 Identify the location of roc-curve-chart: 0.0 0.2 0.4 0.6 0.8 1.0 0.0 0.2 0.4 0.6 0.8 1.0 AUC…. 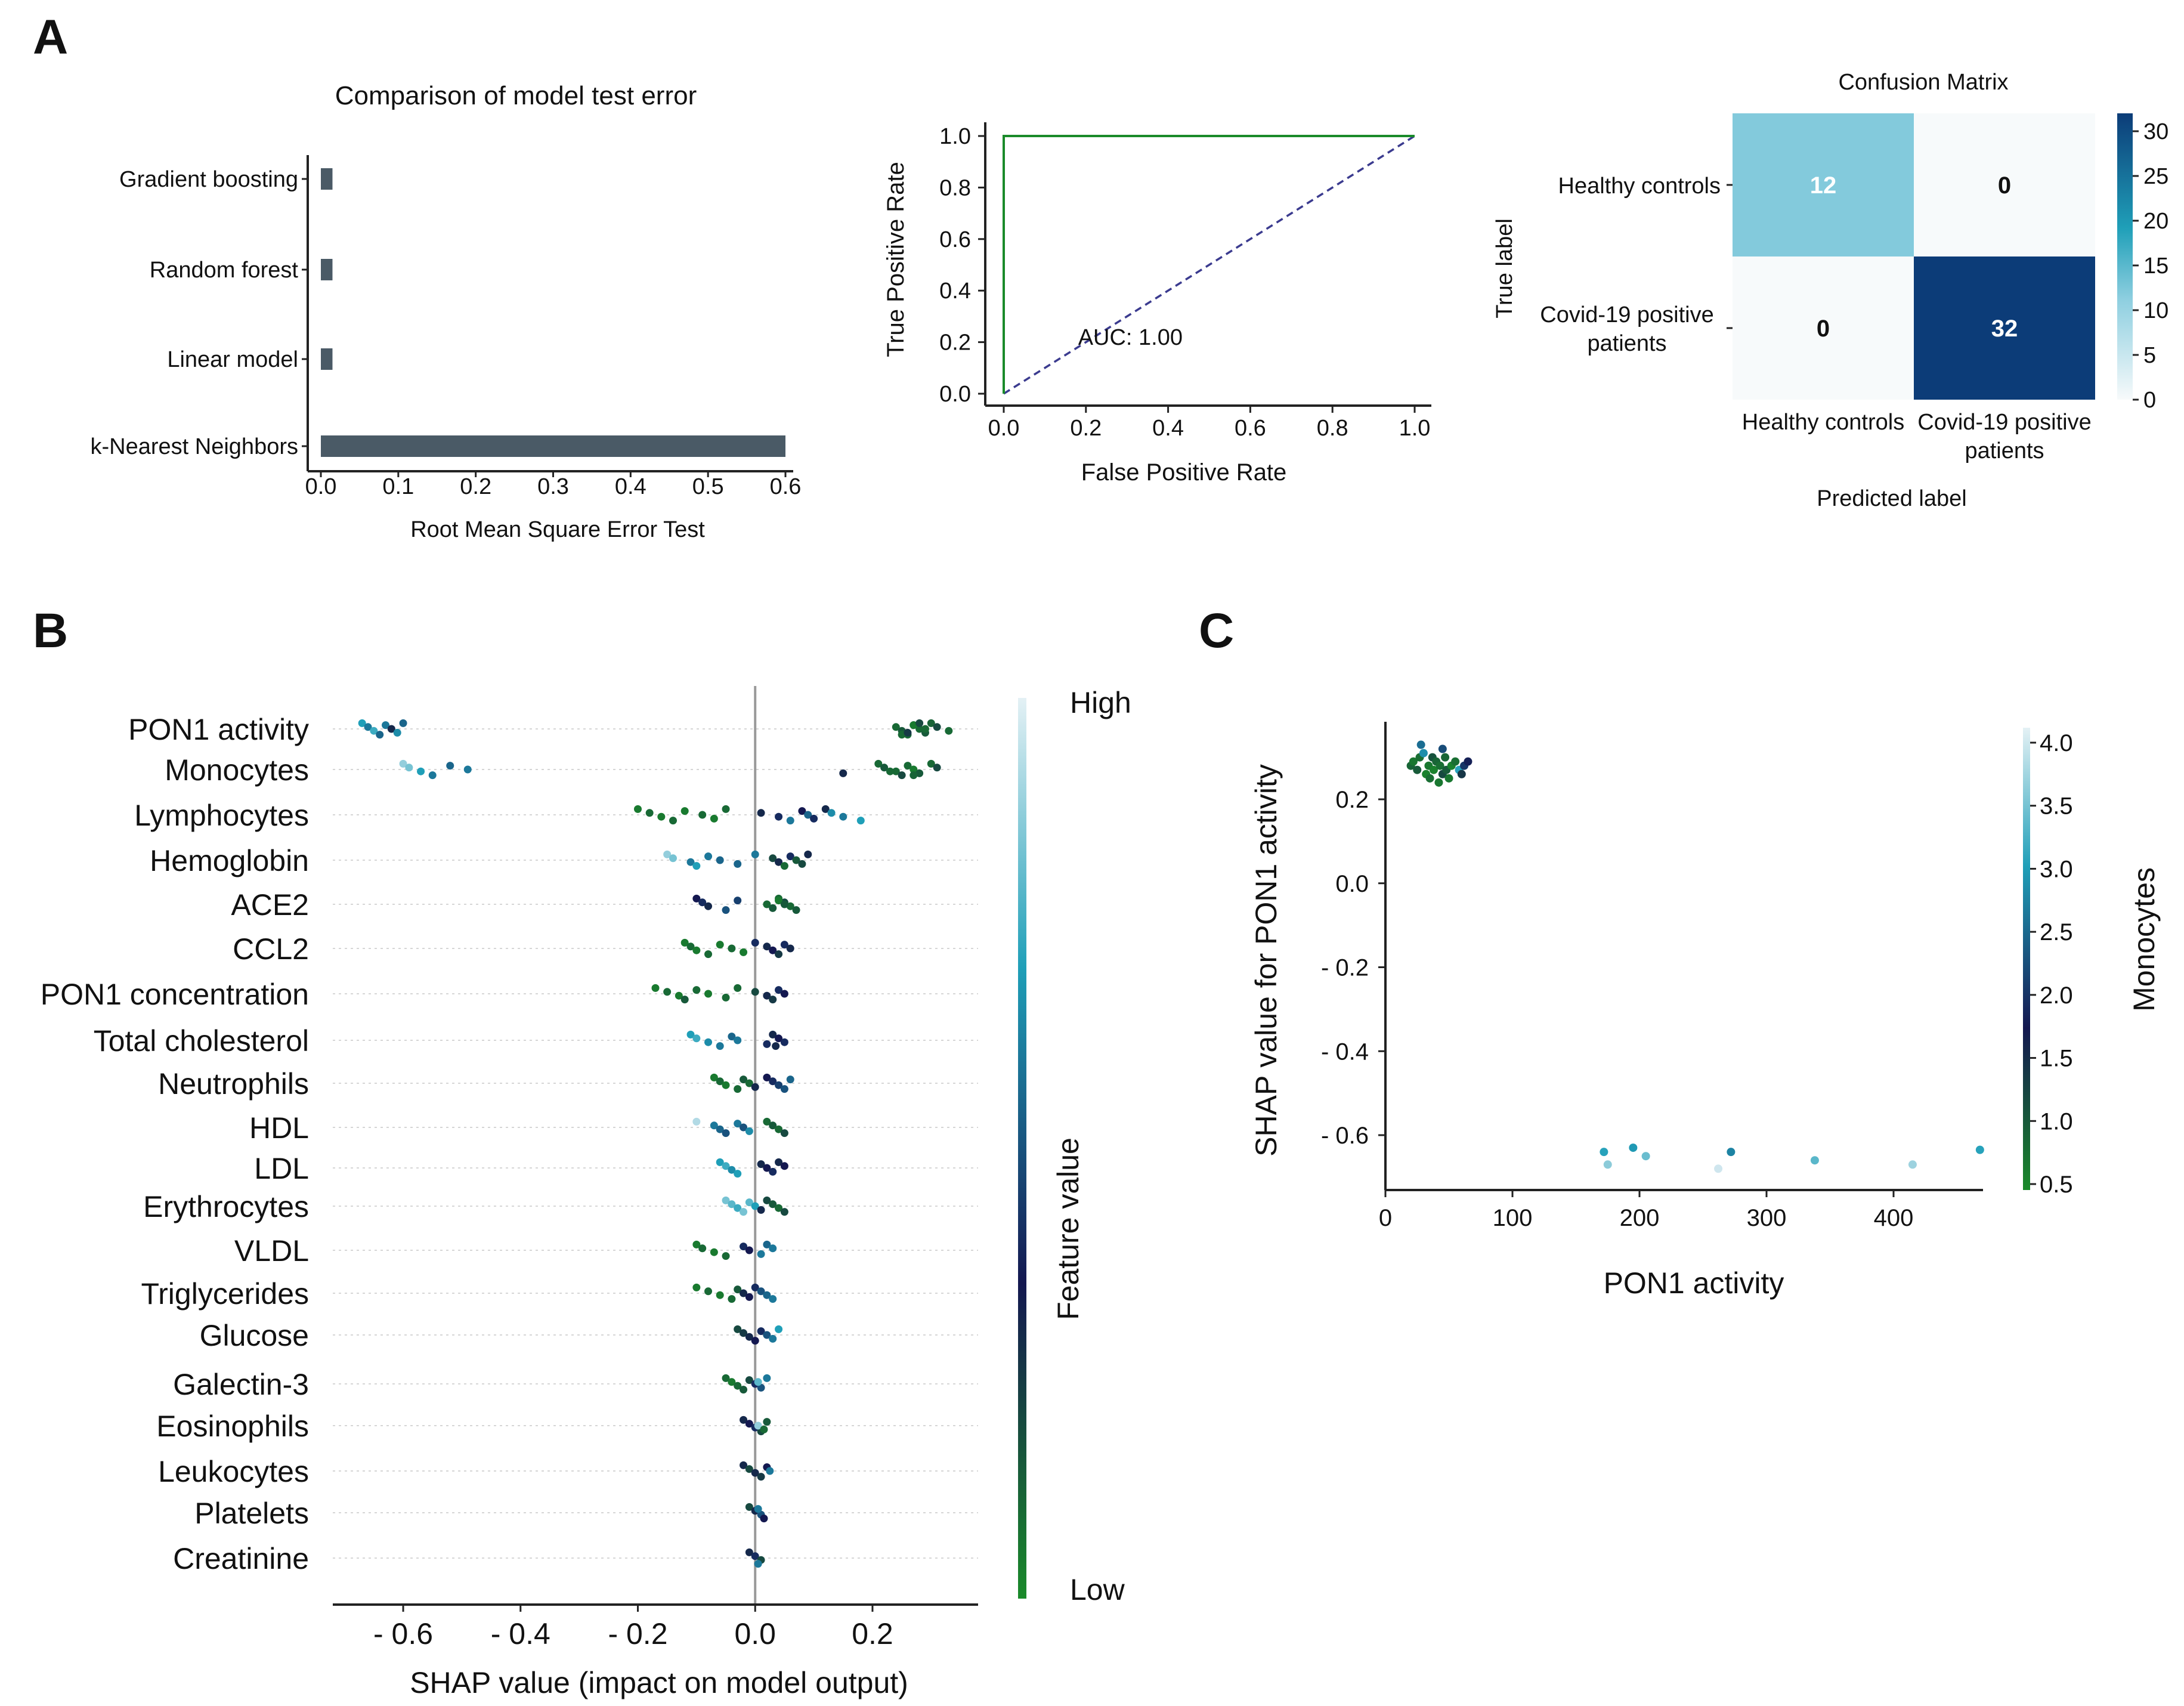
(1157, 304).